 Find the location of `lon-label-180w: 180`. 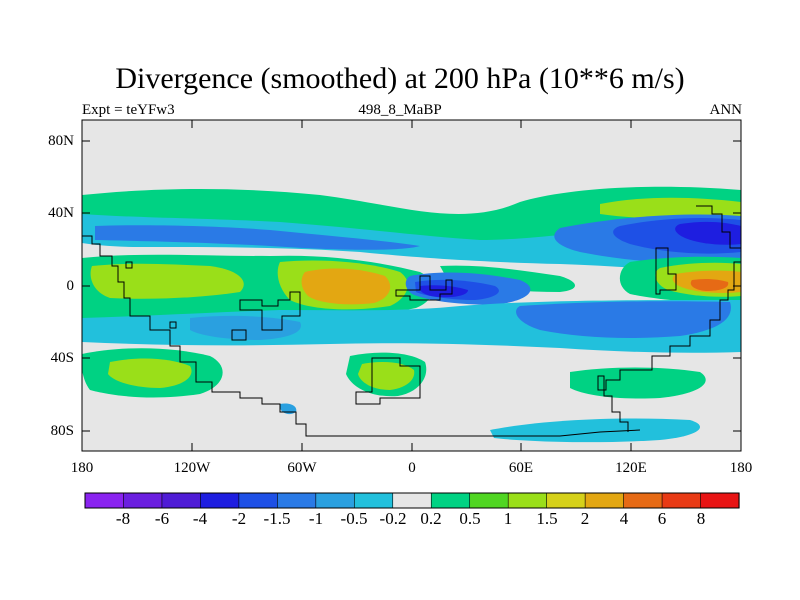

lon-label-180w: 180 is located at coordinates (82, 468).